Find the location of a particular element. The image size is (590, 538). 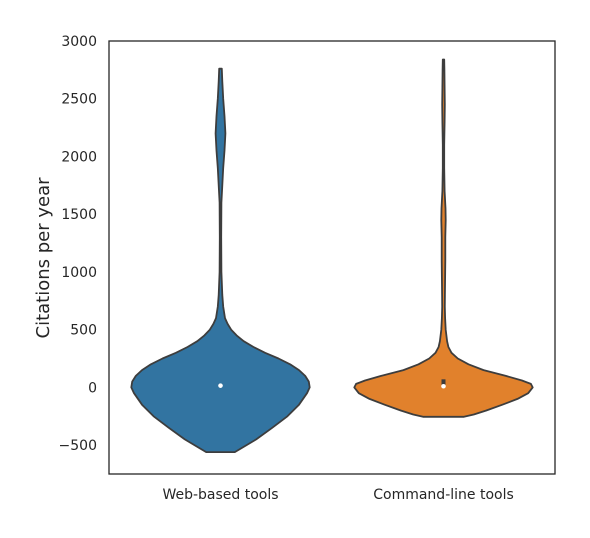

y-tick-label: 3000 is located at coordinates (79, 42).